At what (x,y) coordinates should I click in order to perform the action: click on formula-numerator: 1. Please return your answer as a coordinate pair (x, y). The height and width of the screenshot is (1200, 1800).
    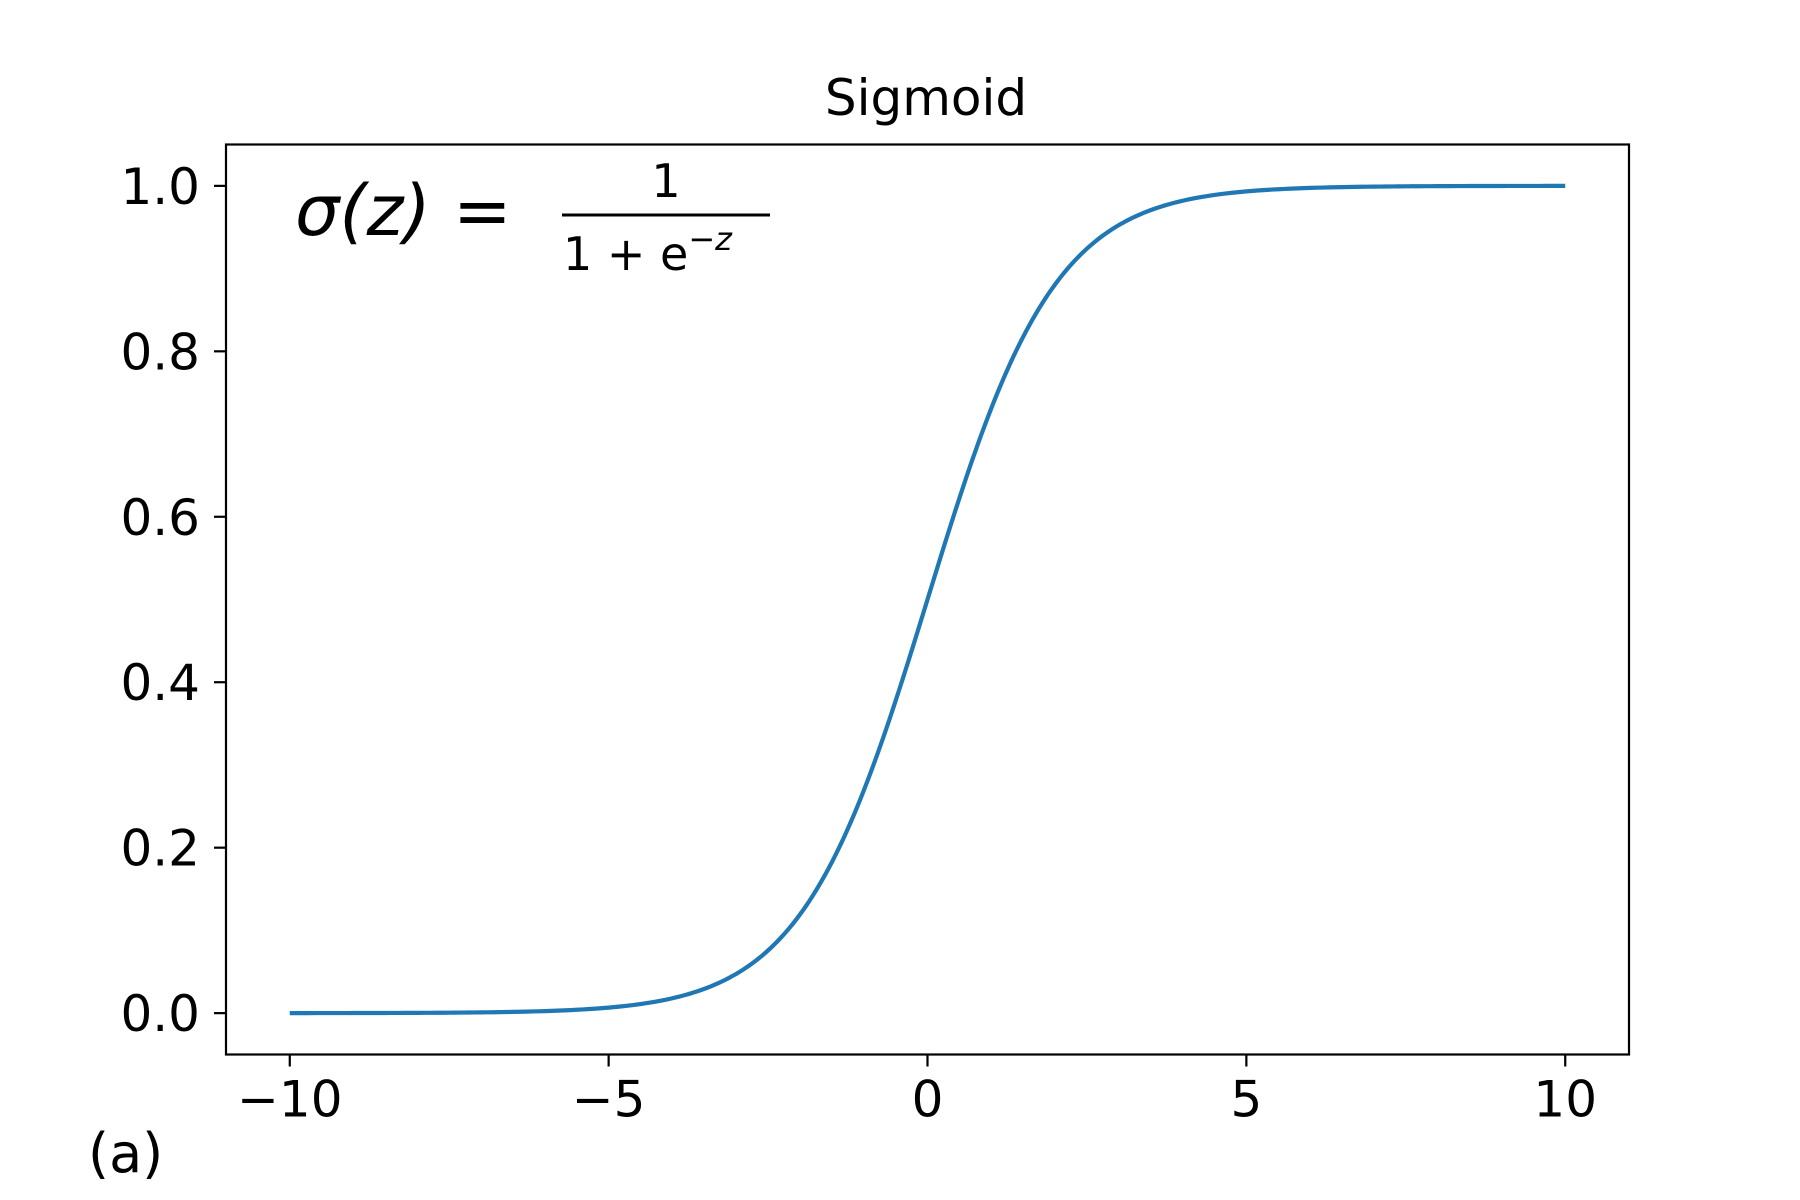
    Looking at the image, I should click on (665, 181).